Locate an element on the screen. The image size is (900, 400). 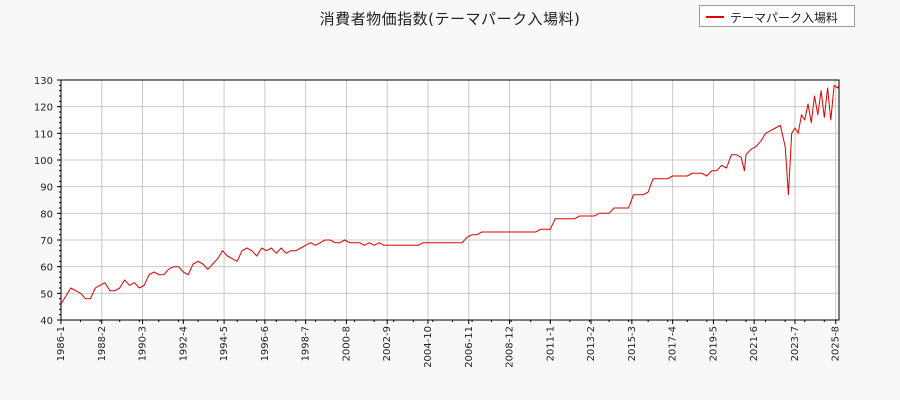
x-tick-label: 2008-12 is located at coordinates (510, 347).